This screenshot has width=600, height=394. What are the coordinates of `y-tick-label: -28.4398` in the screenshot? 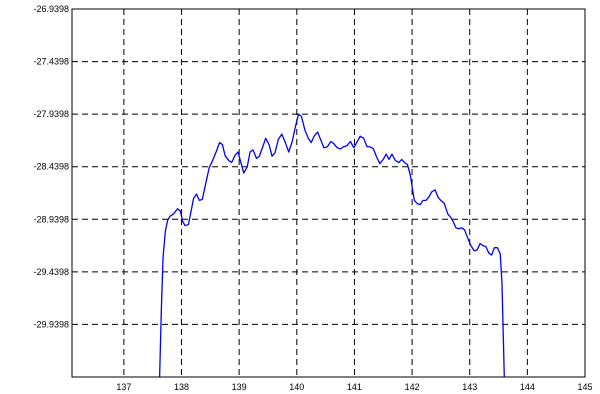 It's located at (51, 167).